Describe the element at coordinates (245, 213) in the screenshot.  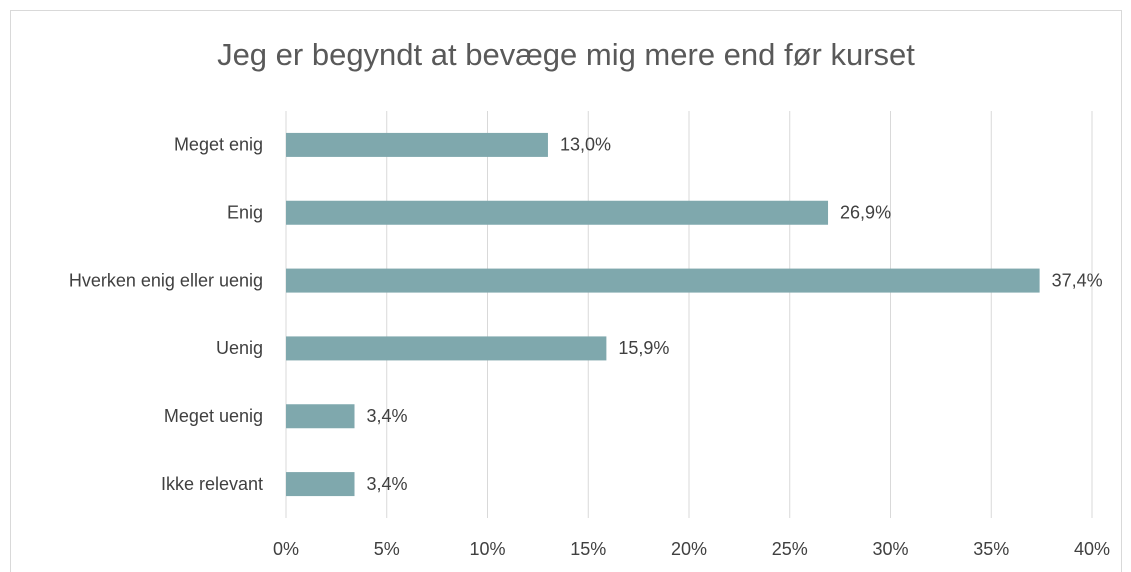
I see `y-tick-label: Enig` at that location.